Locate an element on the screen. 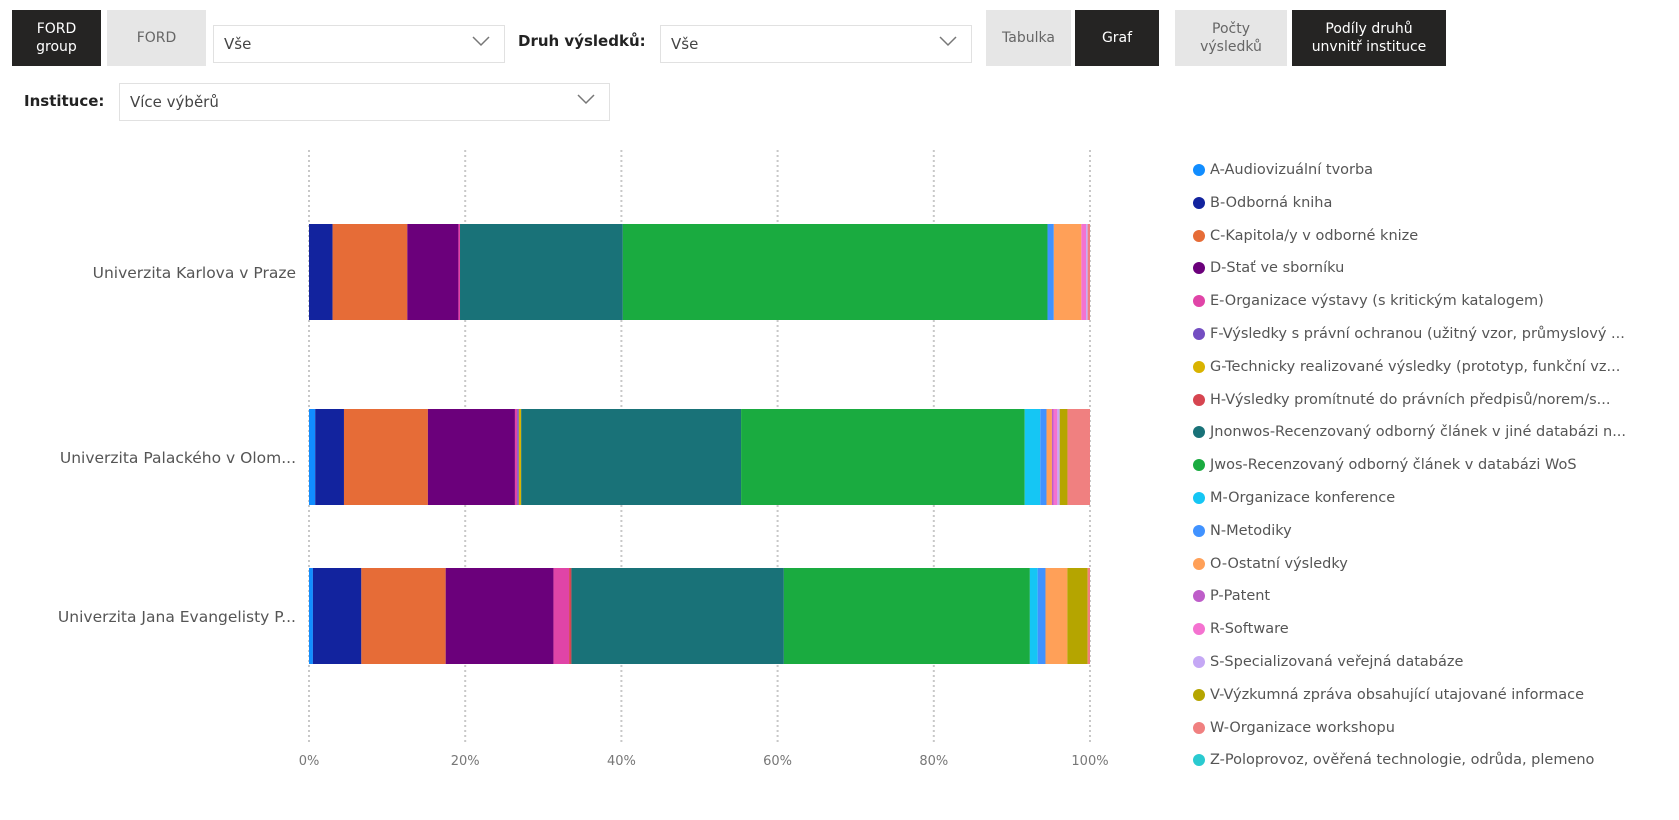  legend-label: D-Stať ve sborníku is located at coordinates (1277, 268).